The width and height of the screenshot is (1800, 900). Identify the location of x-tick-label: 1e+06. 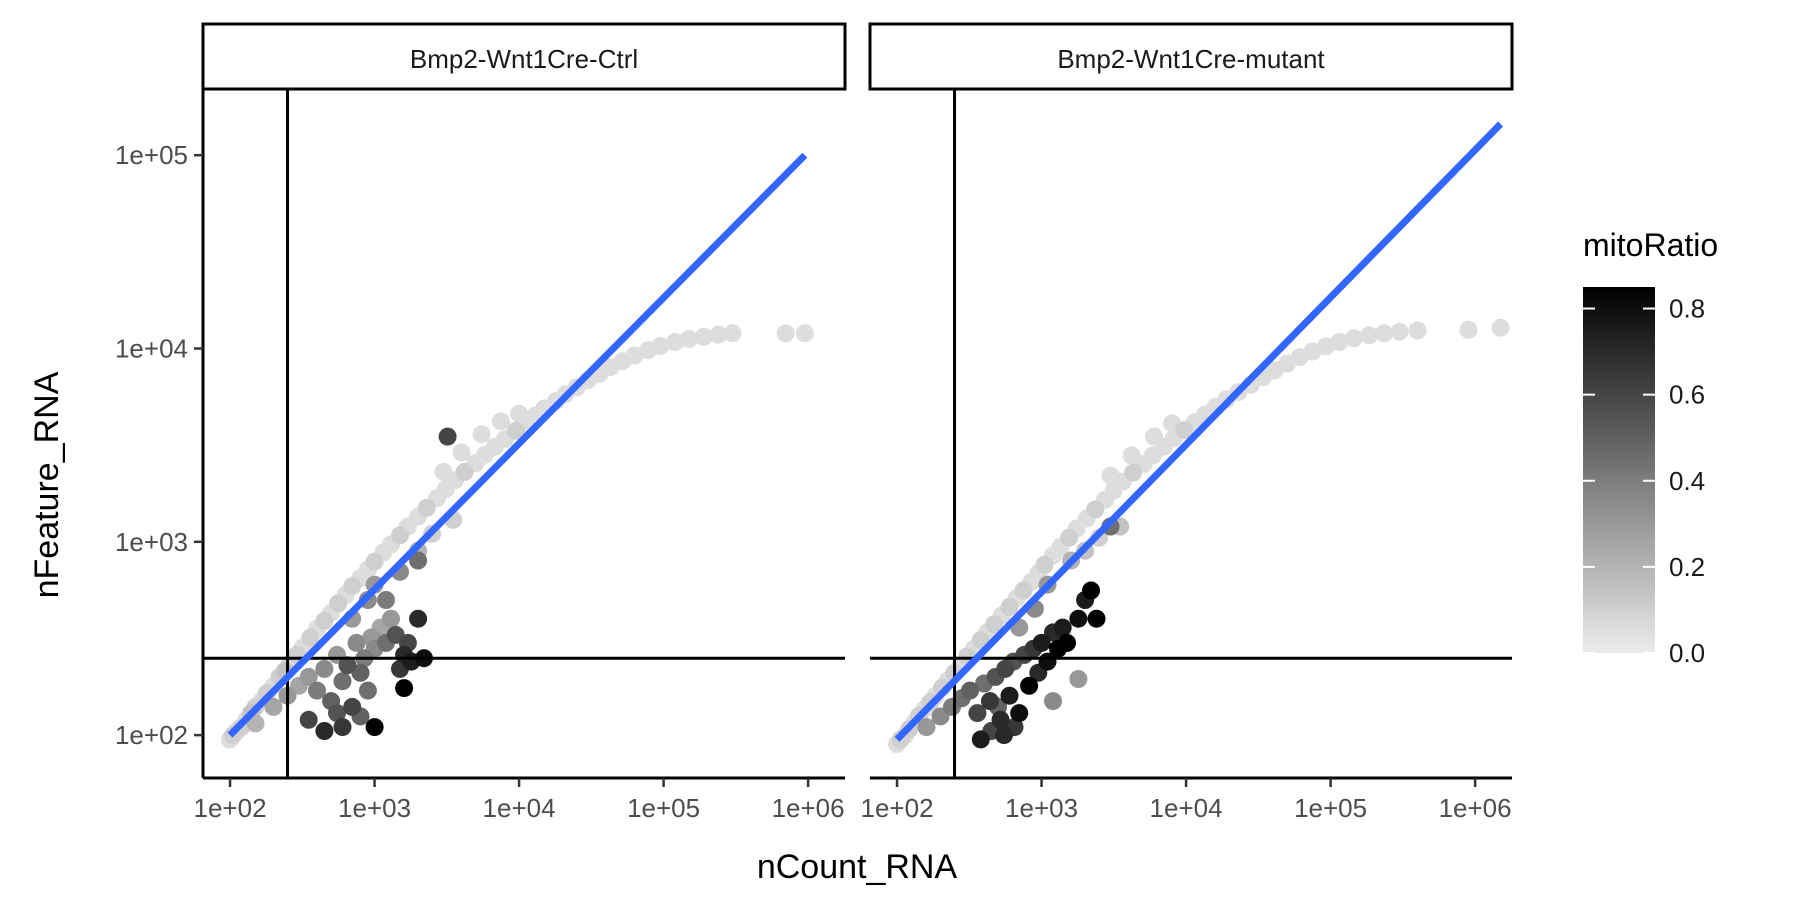
(808, 808).